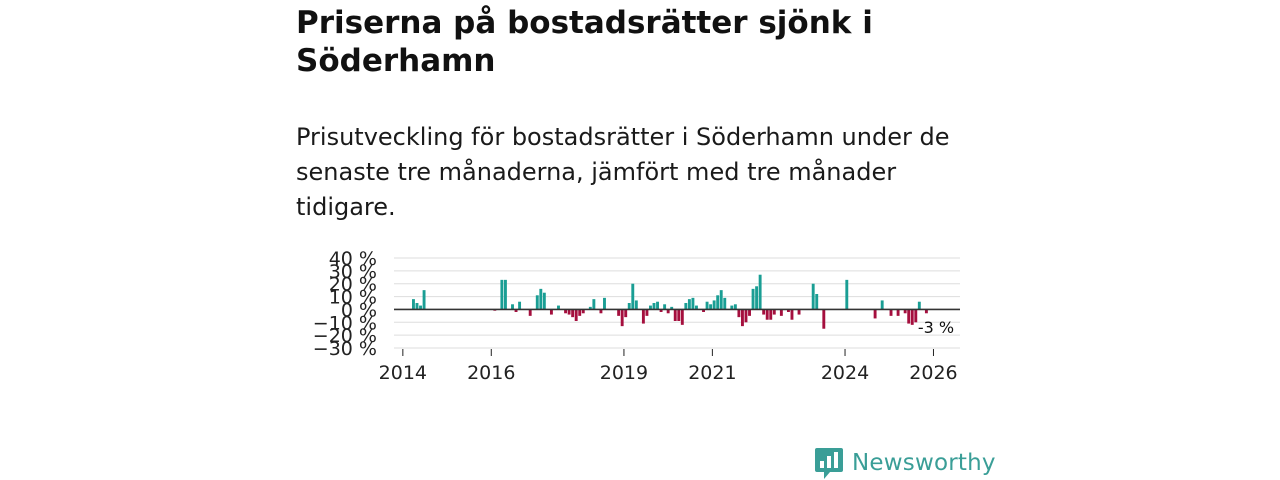 The image size is (1280, 480). Describe the element at coordinates (845, 373) in the screenshot. I see `x-tick-label: 2024` at that location.